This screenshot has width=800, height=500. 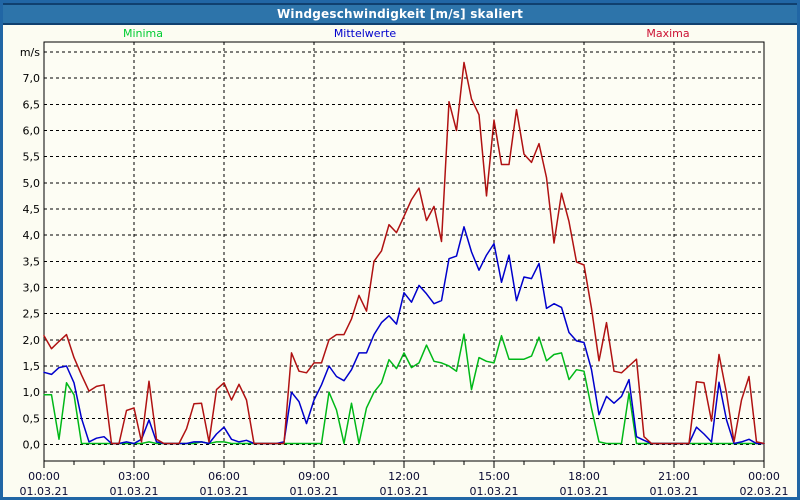 I want to click on window-title: Windgeschwindigkeit [m/s] skaliert, so click(x=400, y=14).